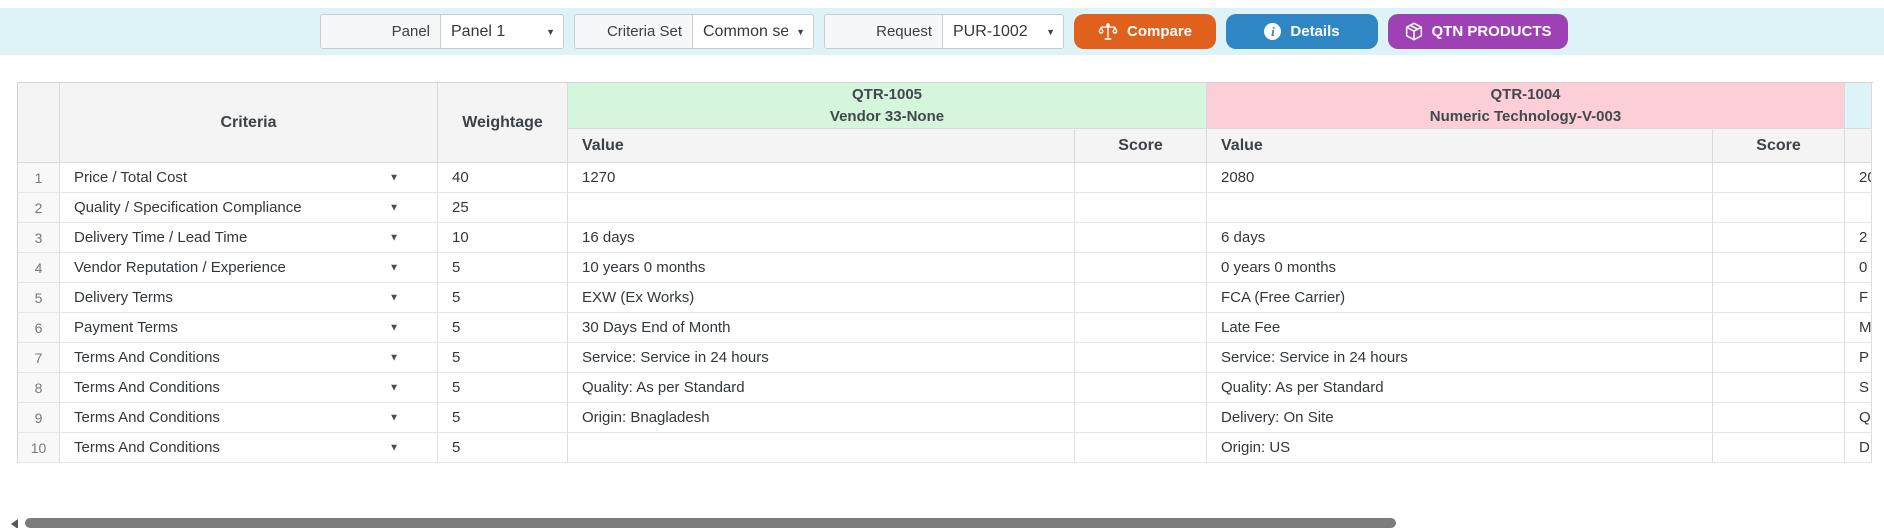 The height and width of the screenshot is (528, 1884). Describe the element at coordinates (821, 268) in the screenshot. I see `qtr-1005-value-cell: 10 years 0 months` at that location.